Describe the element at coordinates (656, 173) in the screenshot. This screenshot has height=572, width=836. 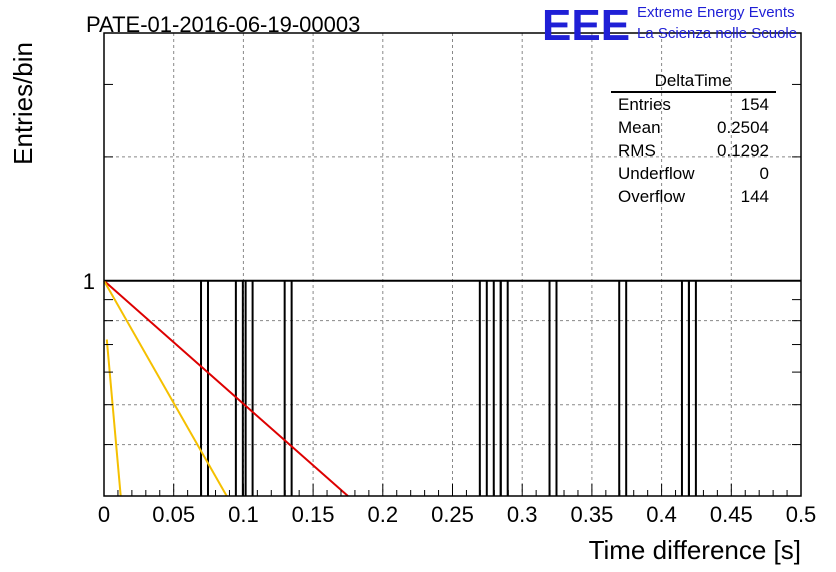
I see `stats-label-underflow: Underflow` at that location.